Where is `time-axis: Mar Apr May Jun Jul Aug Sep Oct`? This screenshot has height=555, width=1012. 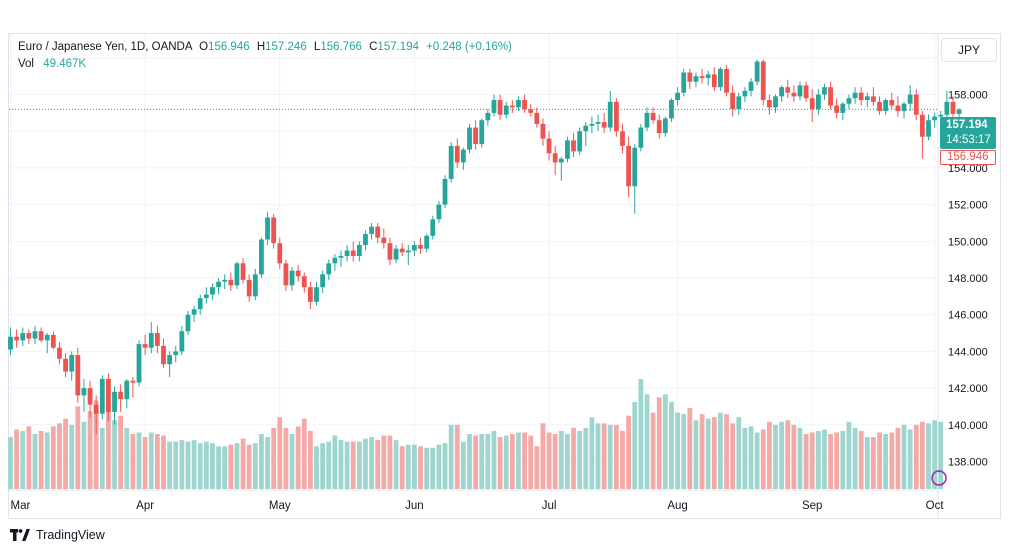 time-axis: Mar Apr May Jun Jul Aug Sep Oct is located at coordinates (478, 506).